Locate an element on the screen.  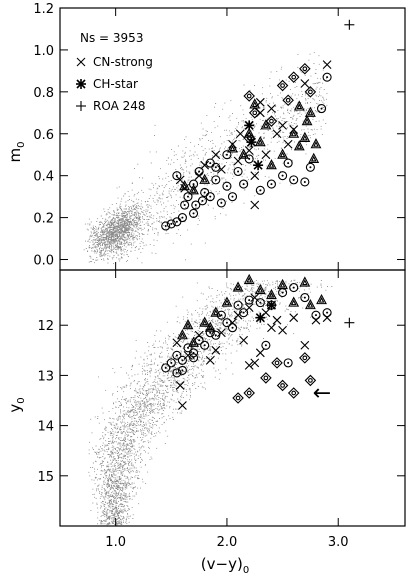
top-ylabel-sub: 0 is located at coordinates (21, 145).